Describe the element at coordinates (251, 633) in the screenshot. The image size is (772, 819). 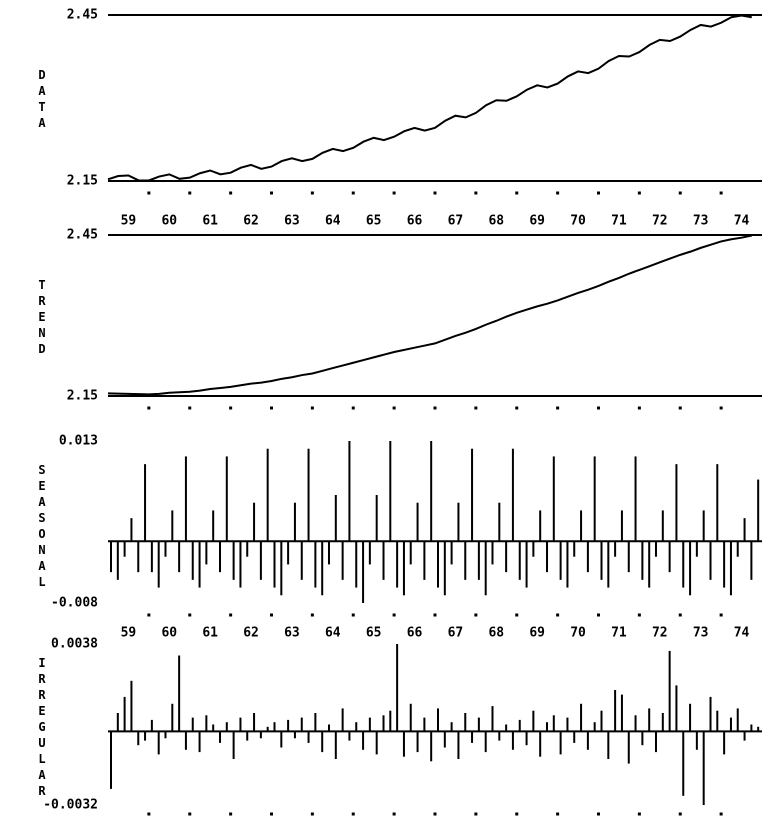
I see `x-tick-label: 62` at that location.